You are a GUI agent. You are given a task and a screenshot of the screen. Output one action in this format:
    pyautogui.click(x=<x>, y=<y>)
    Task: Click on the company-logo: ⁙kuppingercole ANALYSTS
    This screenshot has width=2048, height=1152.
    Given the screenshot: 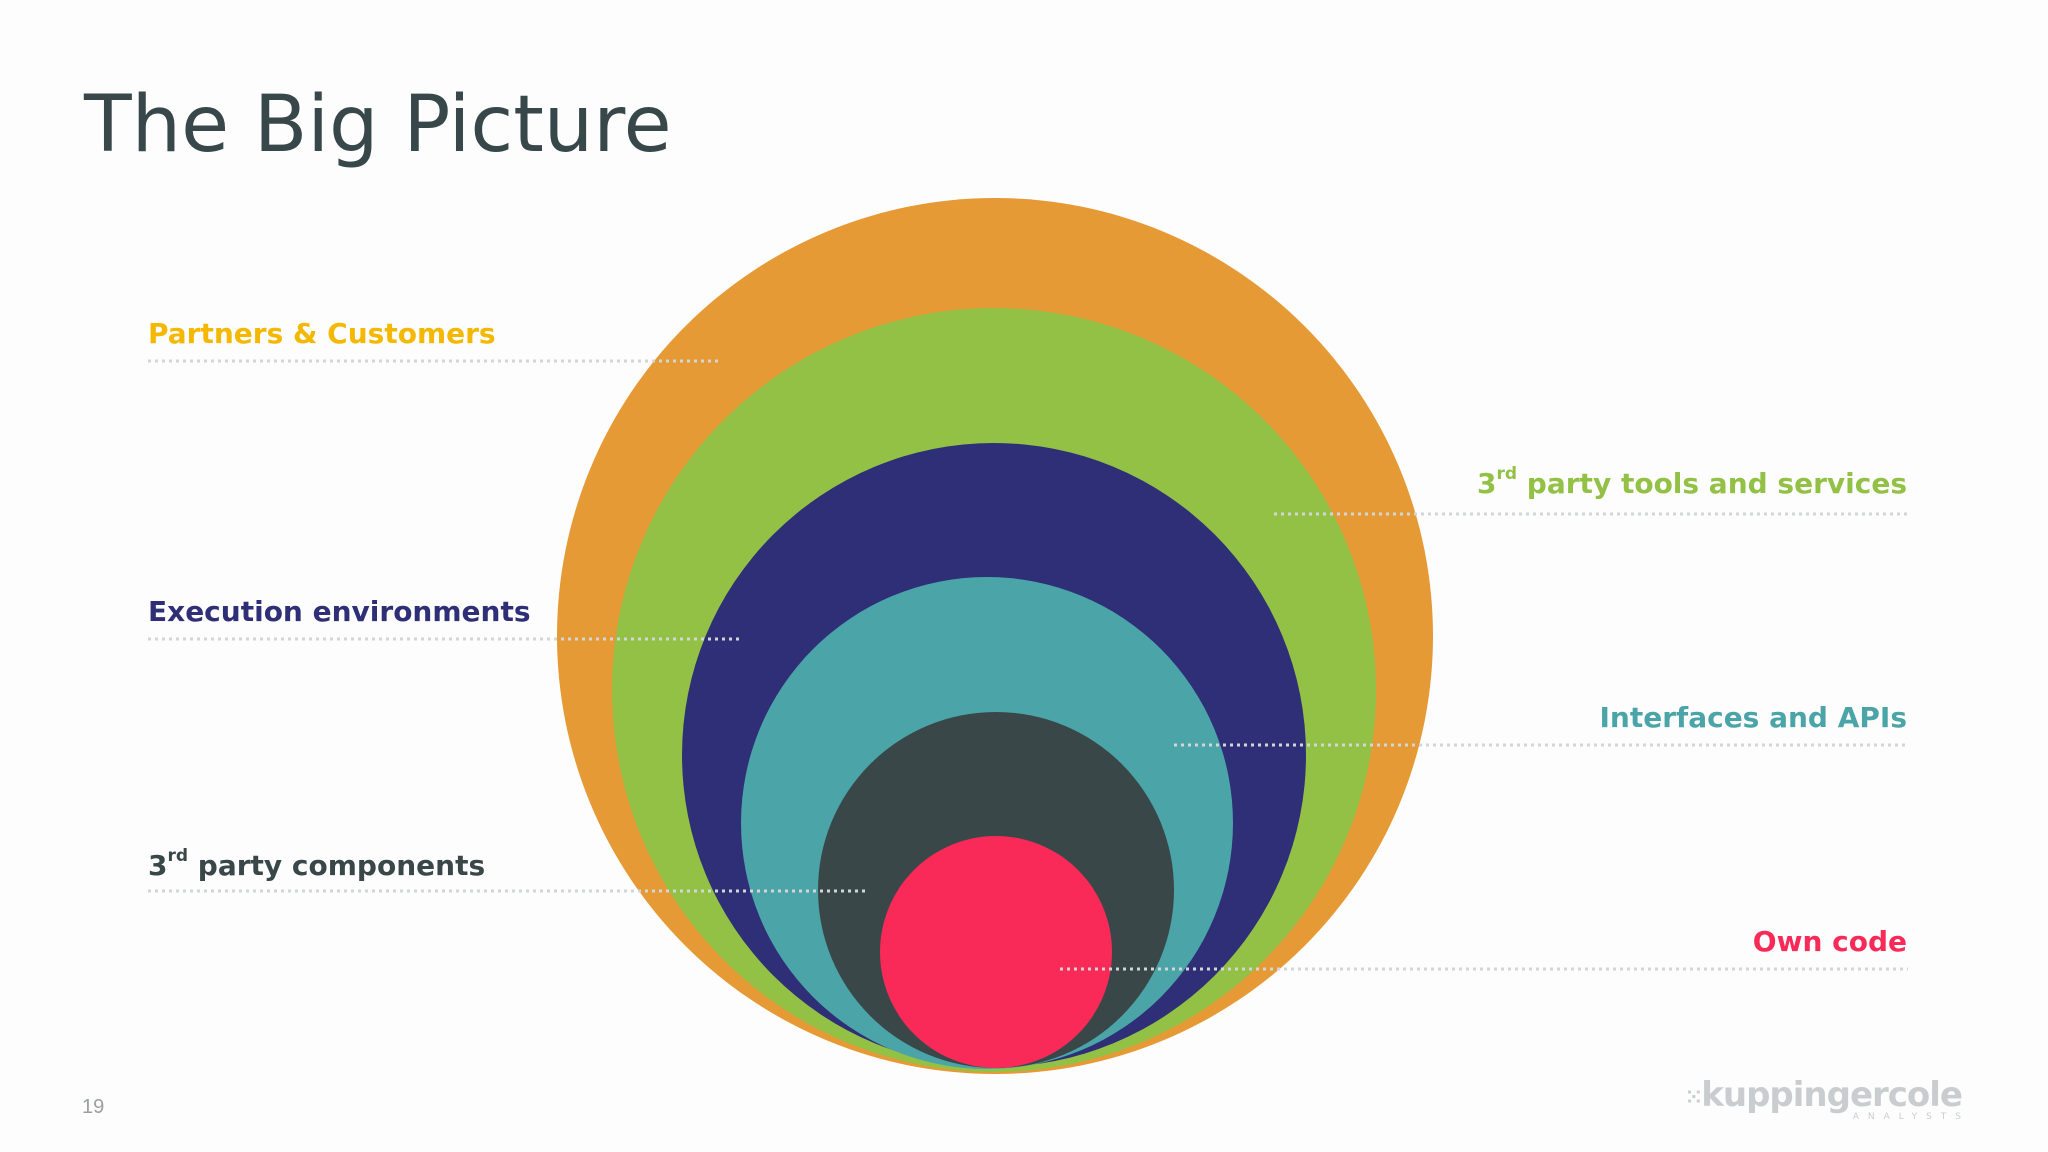 What is the action you would take?
    pyautogui.click(x=1824, y=1098)
    